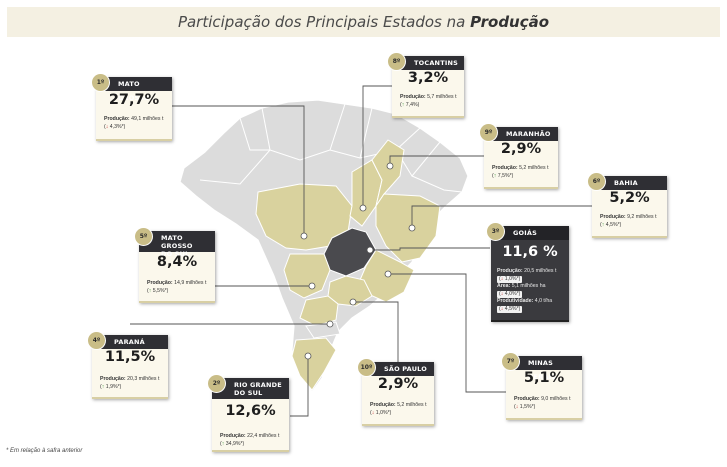  I want to click on rank-badge: 7º, so click(510, 361).